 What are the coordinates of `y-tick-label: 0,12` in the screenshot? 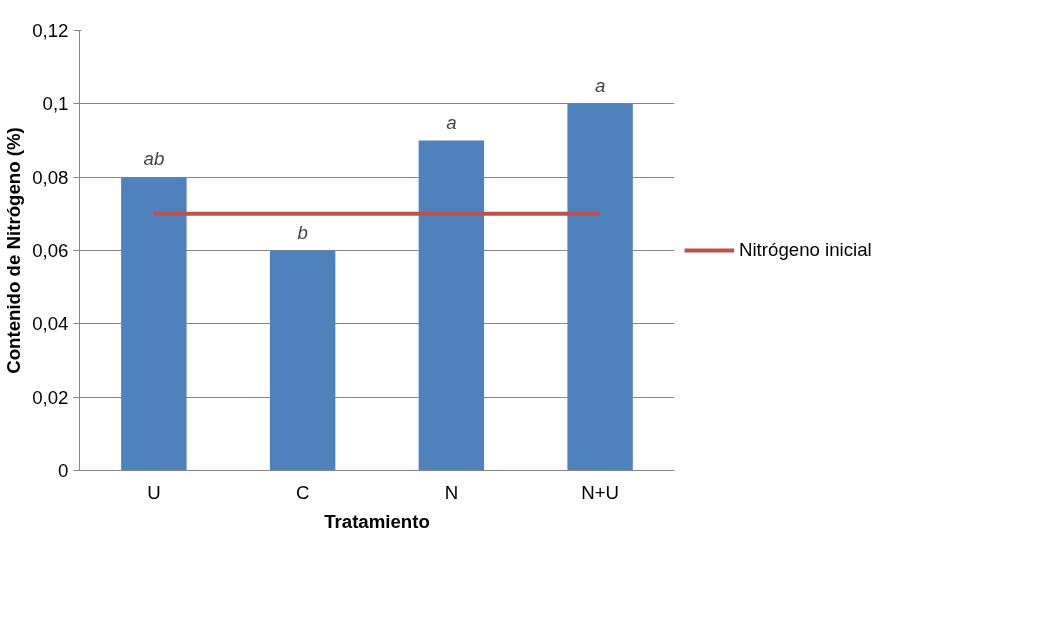 It's located at (50, 30).